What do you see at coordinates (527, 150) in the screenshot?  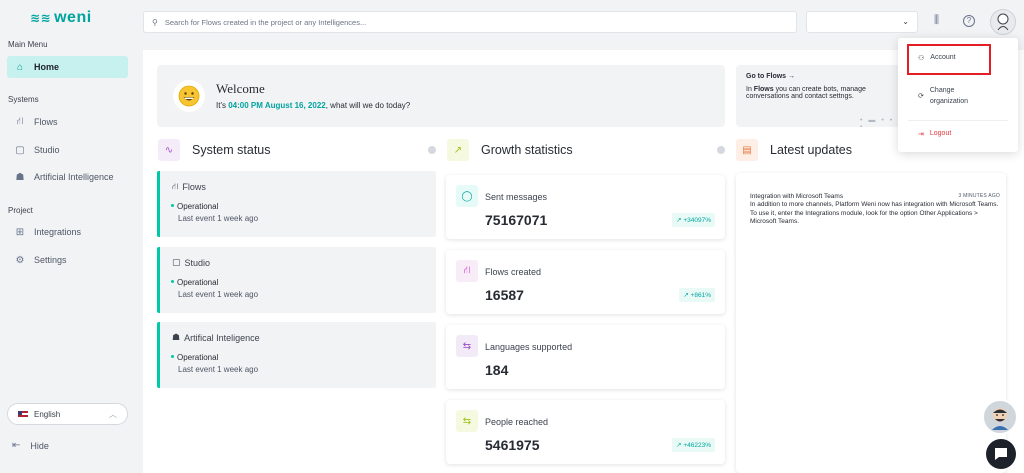 I see `section-title: Growth statistics` at bounding box center [527, 150].